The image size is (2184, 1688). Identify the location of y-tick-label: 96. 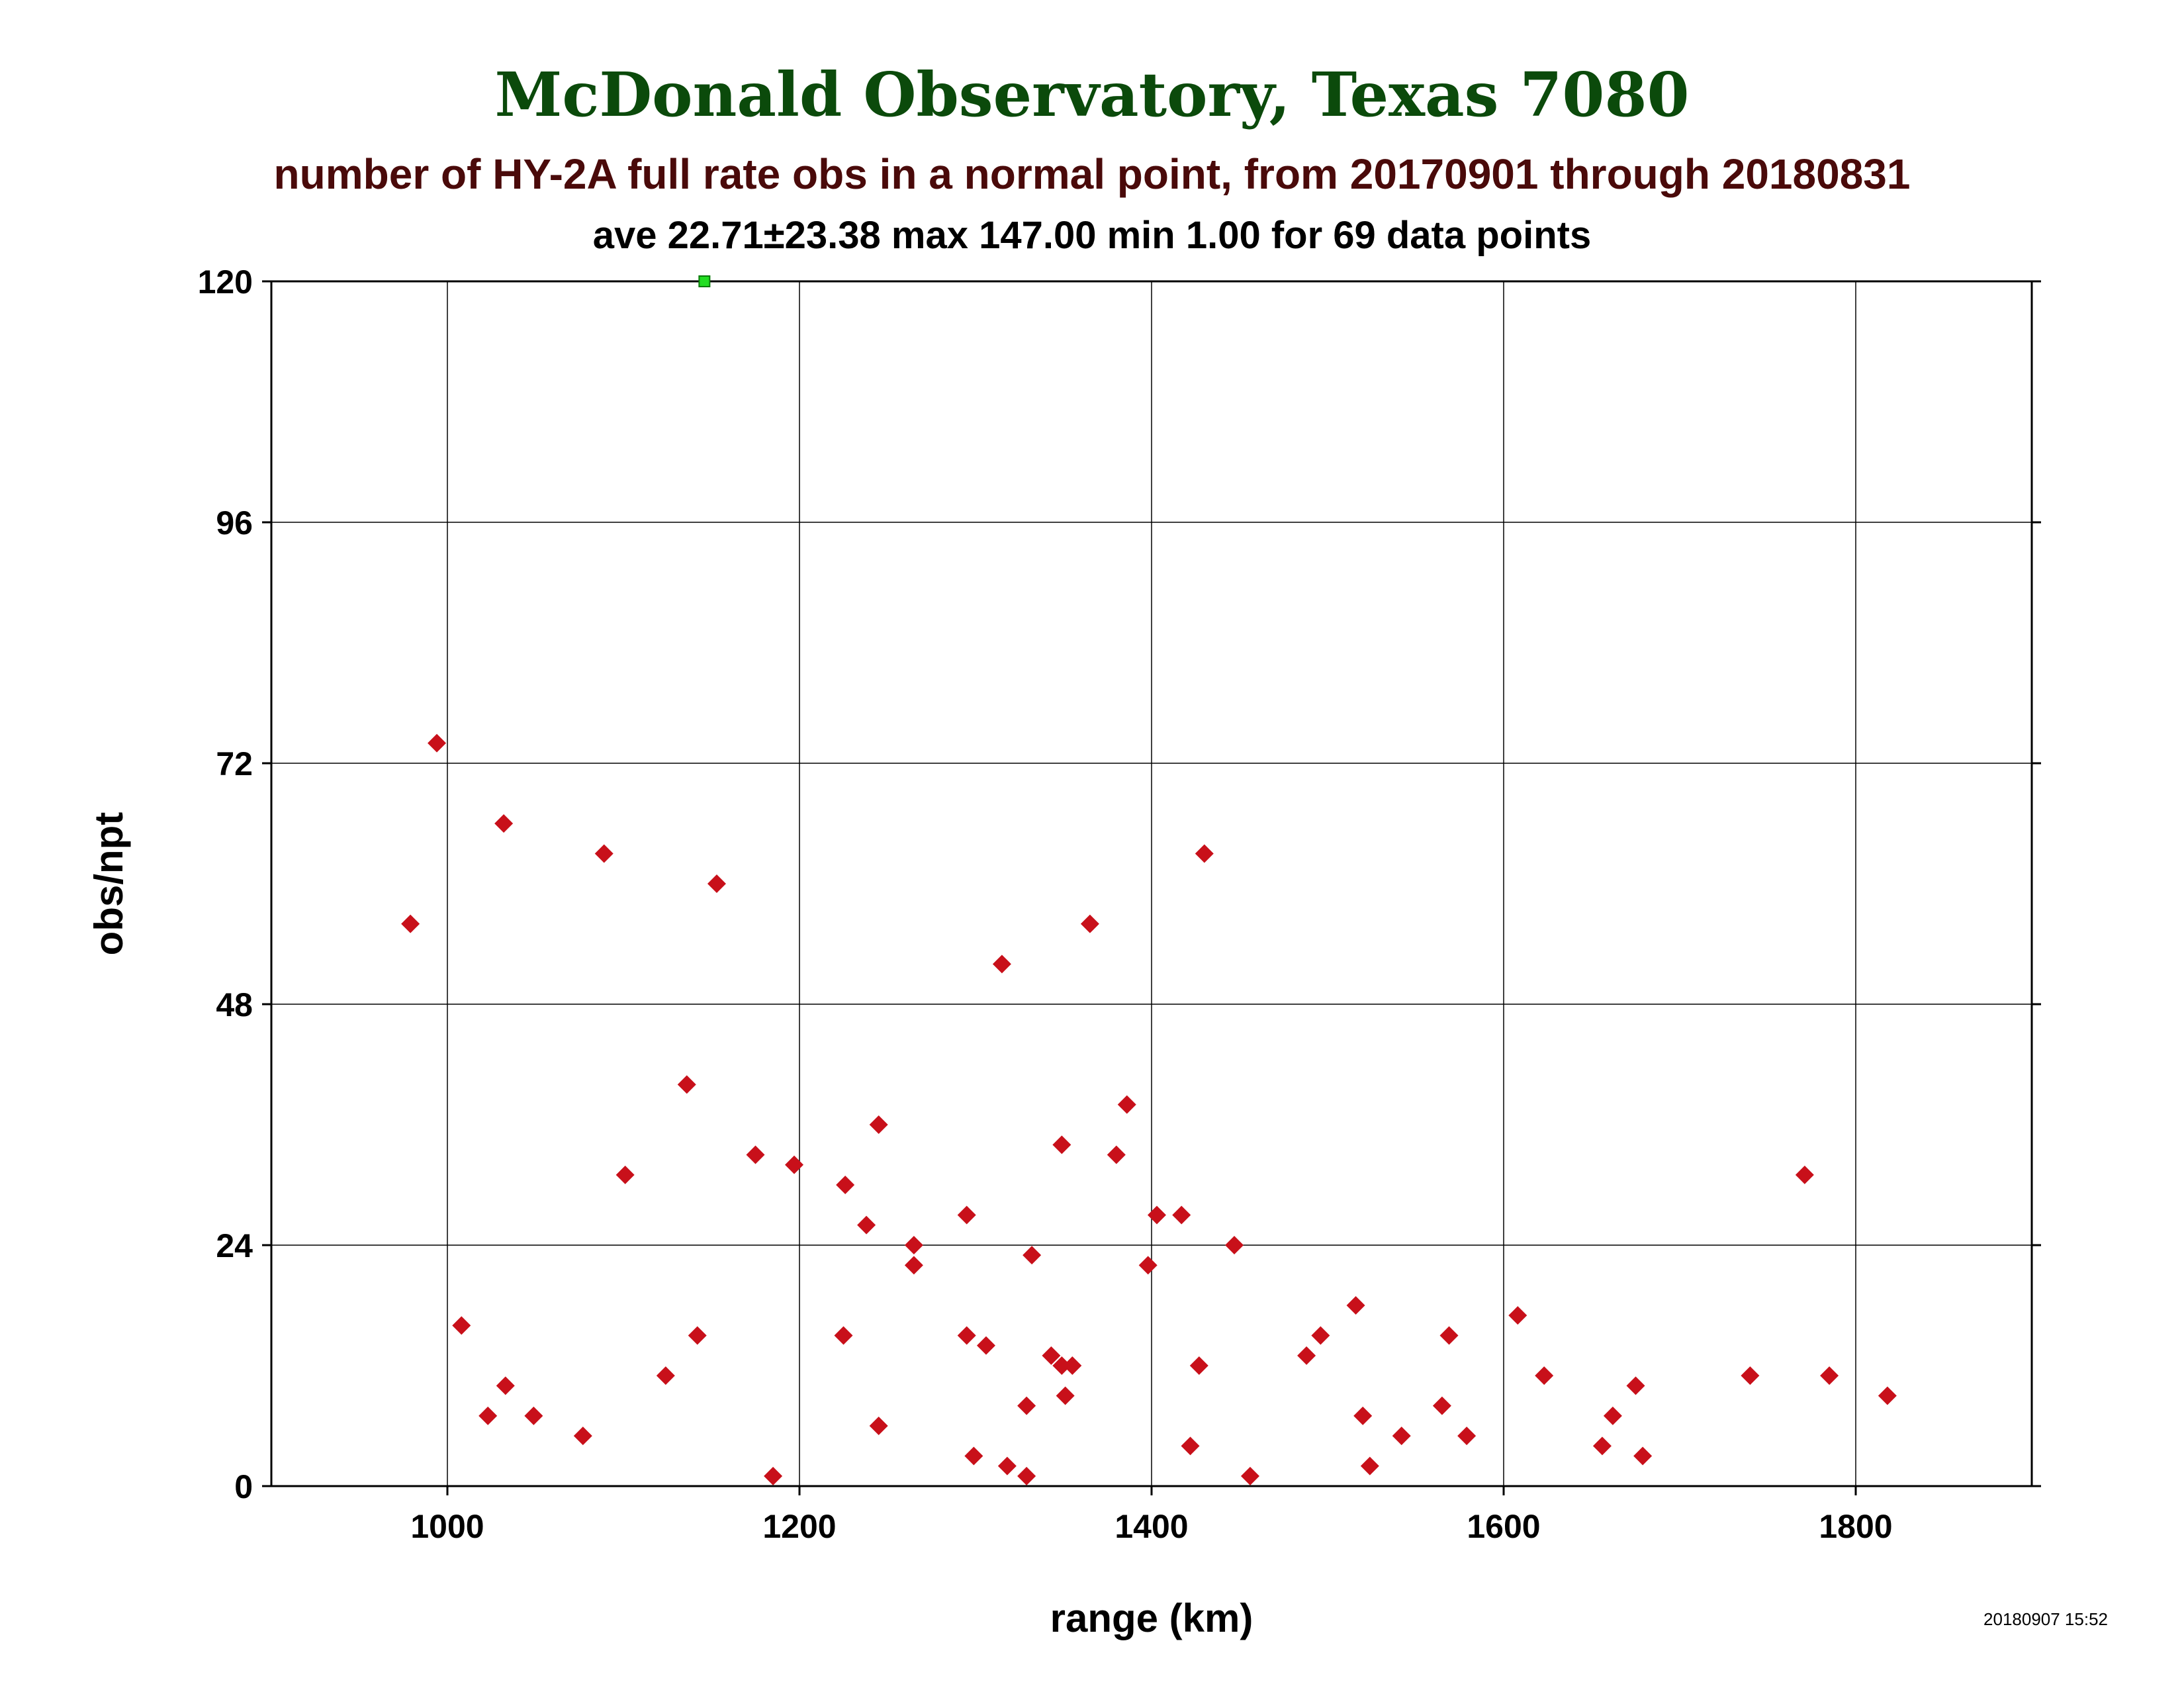
(235, 522).